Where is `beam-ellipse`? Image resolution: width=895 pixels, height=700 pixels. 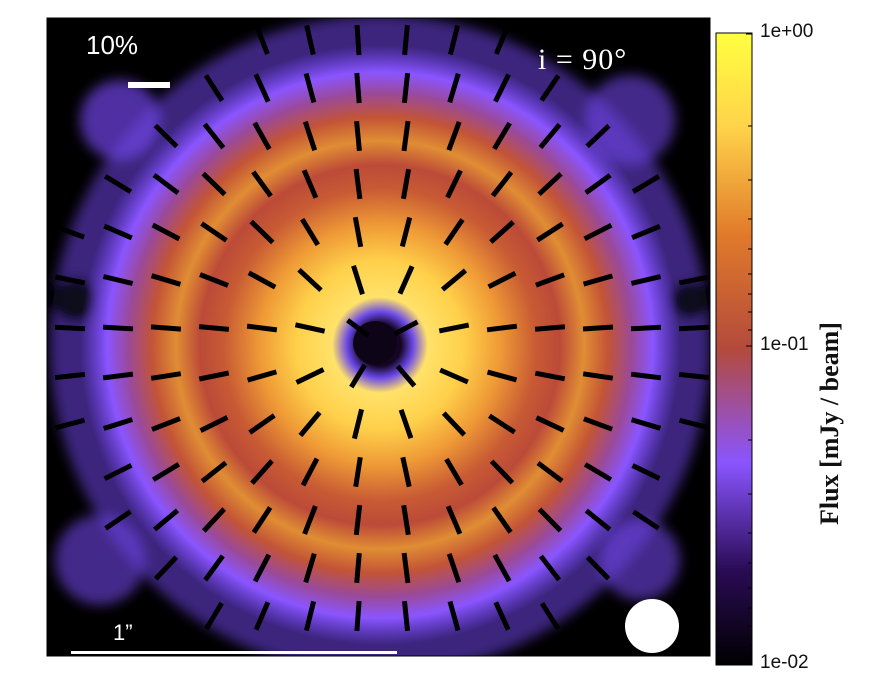
beam-ellipse is located at coordinates (652, 626).